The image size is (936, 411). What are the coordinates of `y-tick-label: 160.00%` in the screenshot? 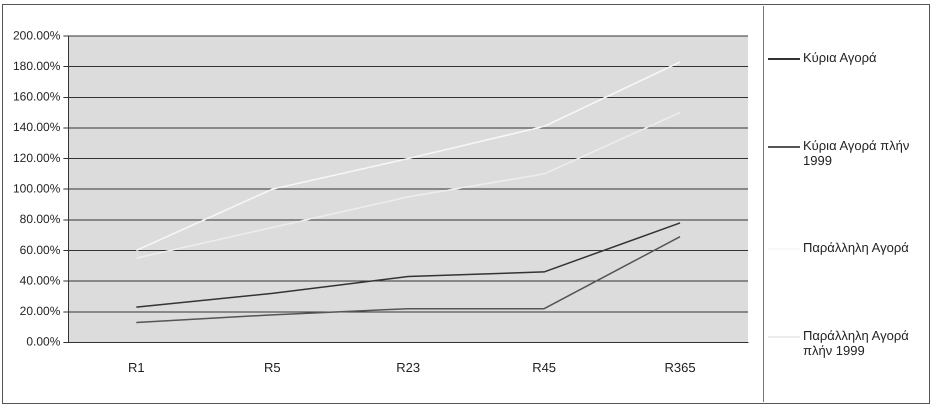 It's located at (37, 97).